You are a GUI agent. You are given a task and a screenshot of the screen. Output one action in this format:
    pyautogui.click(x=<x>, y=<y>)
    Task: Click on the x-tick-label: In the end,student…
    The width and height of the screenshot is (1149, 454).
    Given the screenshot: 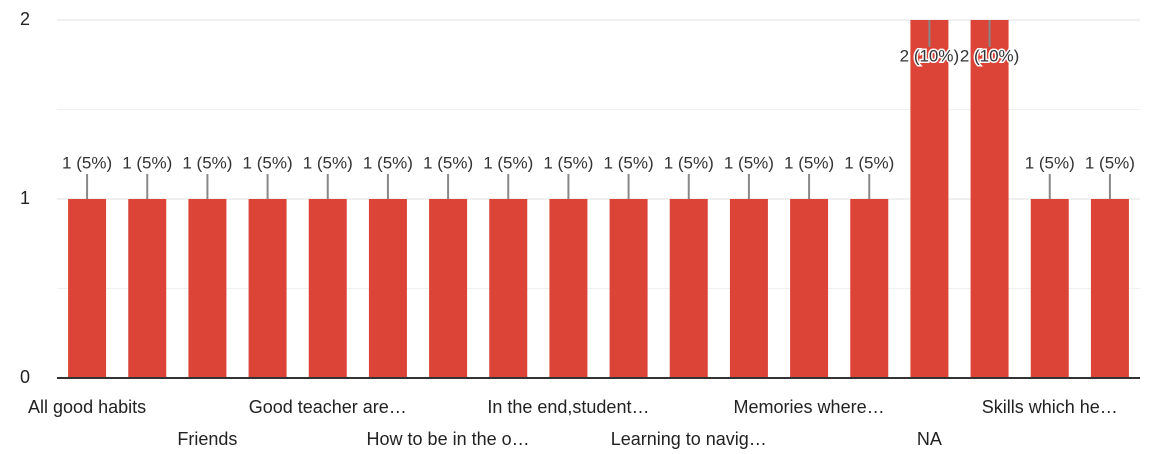 What is the action you would take?
    pyautogui.click(x=568, y=407)
    